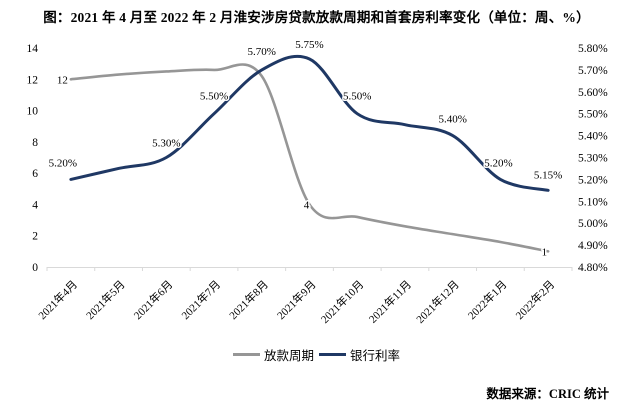  Describe the element at coordinates (262, 52) in the screenshot. I see `data-label: 5.70%` at that location.